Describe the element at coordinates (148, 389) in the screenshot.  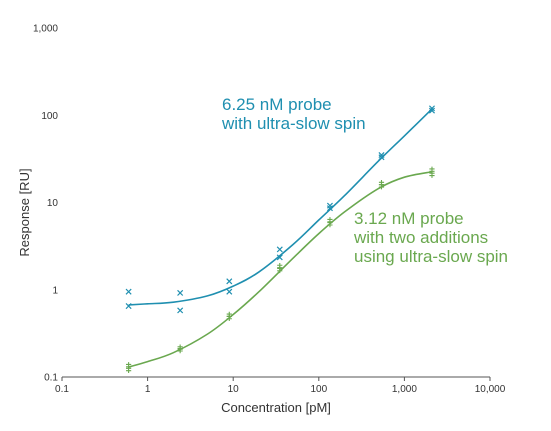
I see `x-tick-label: 1` at that location.